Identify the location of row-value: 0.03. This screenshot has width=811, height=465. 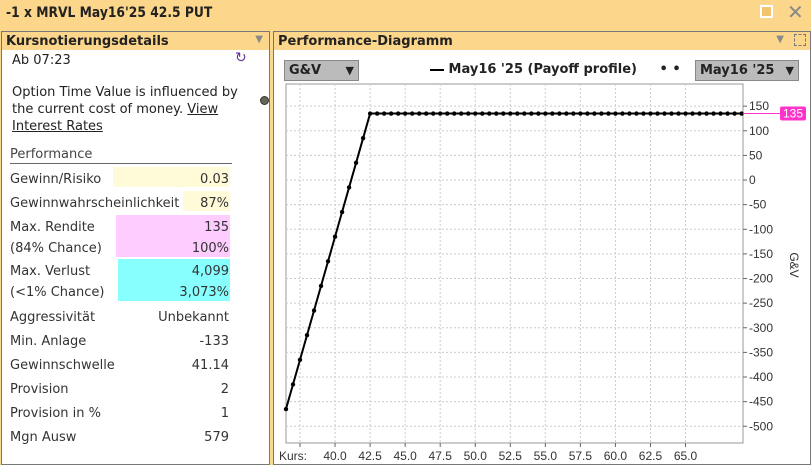
(214, 179).